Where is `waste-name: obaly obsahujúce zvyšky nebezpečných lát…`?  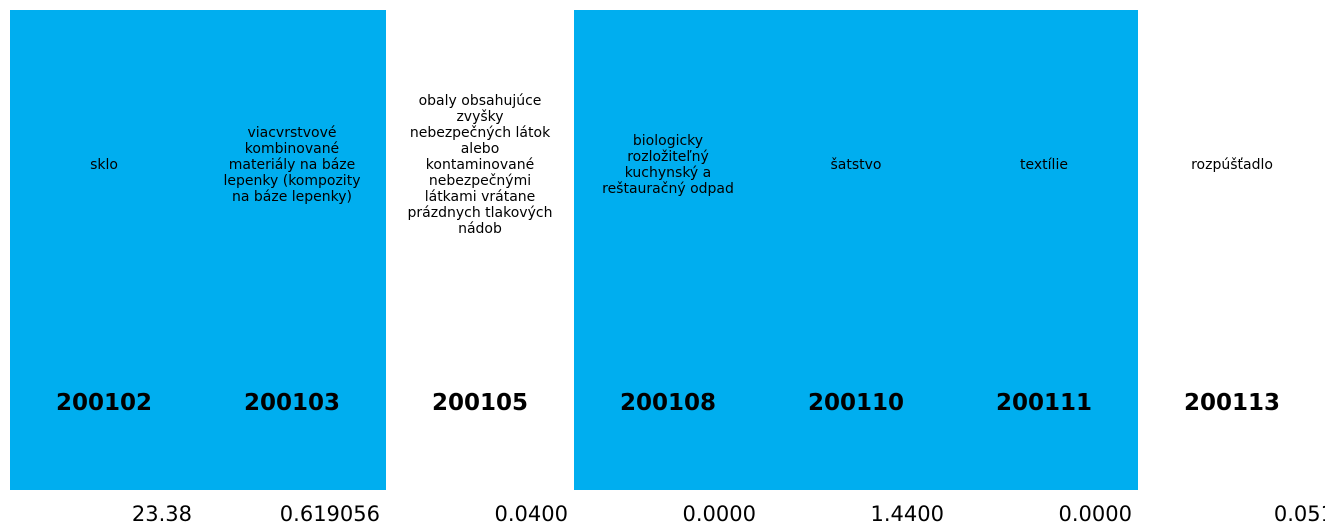 waste-name: obaly obsahujúce zvyšky nebezpečných lát… is located at coordinates (480, 165).